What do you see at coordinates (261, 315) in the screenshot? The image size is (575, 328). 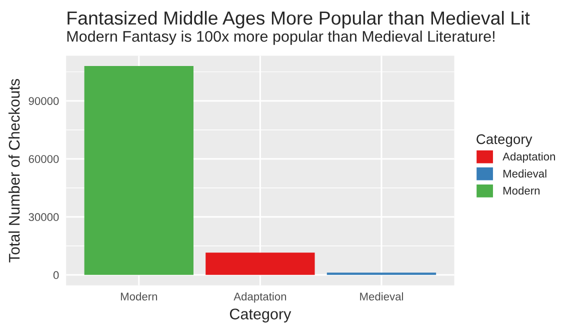 I see `x-axis-title: Category` at bounding box center [261, 315].